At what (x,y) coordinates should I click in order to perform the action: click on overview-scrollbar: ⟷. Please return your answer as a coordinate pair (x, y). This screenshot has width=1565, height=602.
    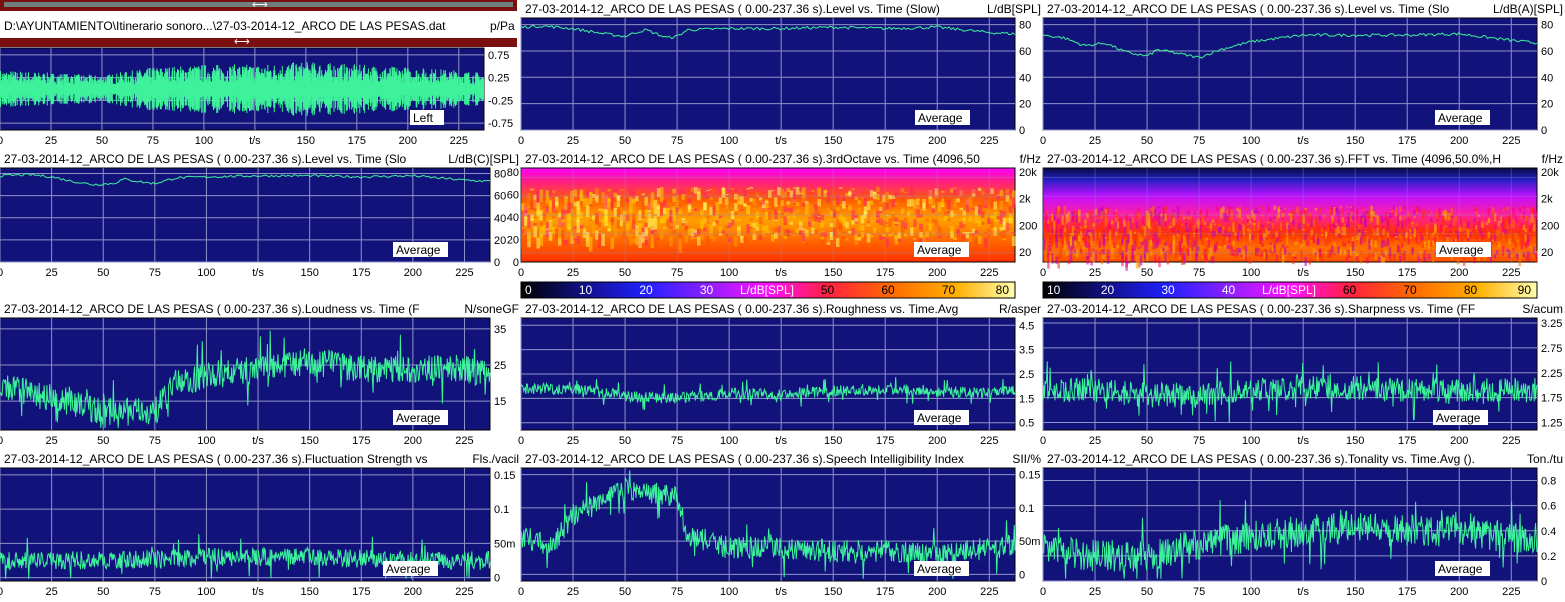
    Looking at the image, I should click on (258, 5).